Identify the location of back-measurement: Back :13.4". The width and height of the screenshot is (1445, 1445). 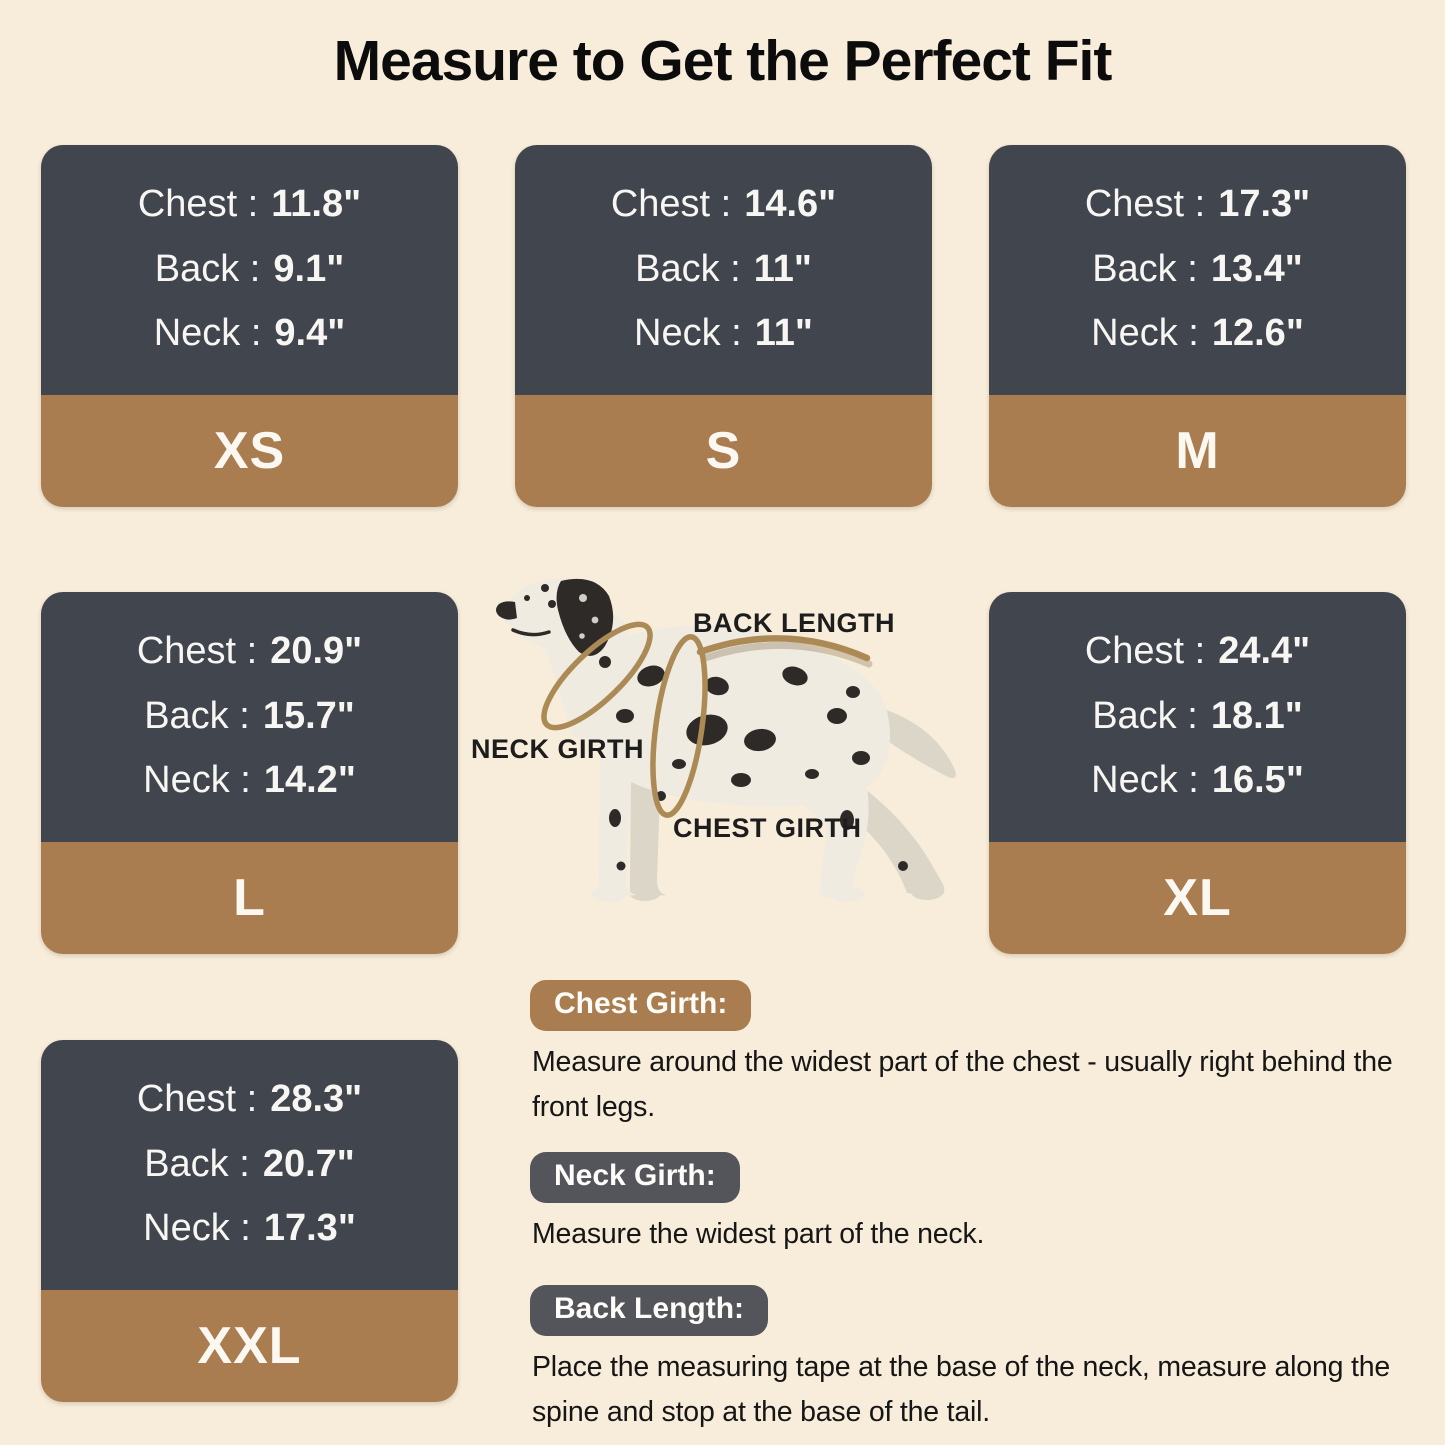
(1197, 268).